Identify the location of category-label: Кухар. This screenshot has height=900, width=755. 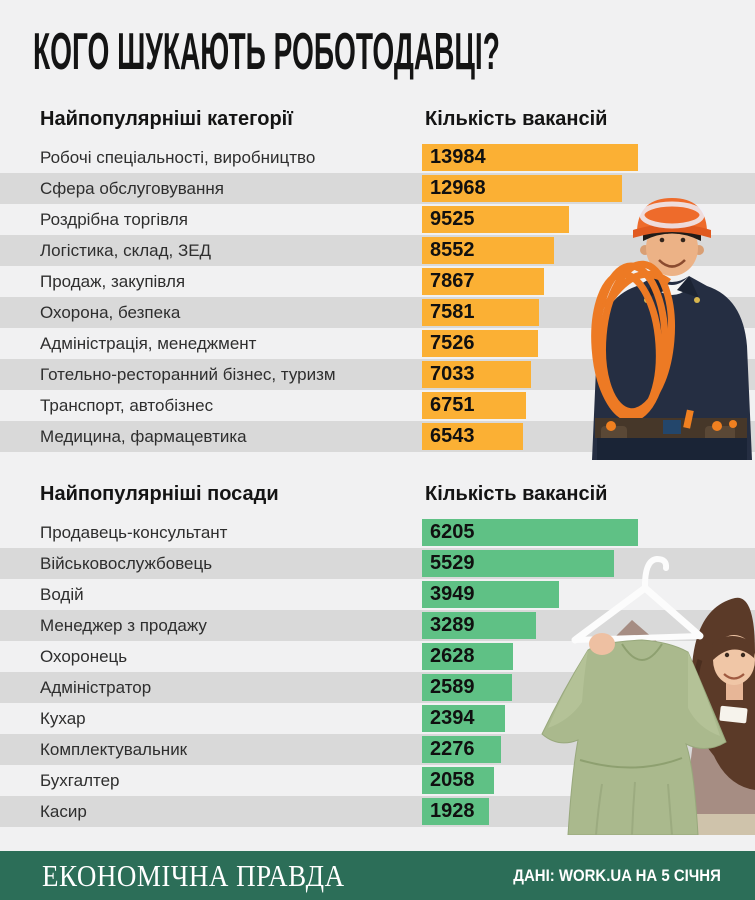
(63, 718).